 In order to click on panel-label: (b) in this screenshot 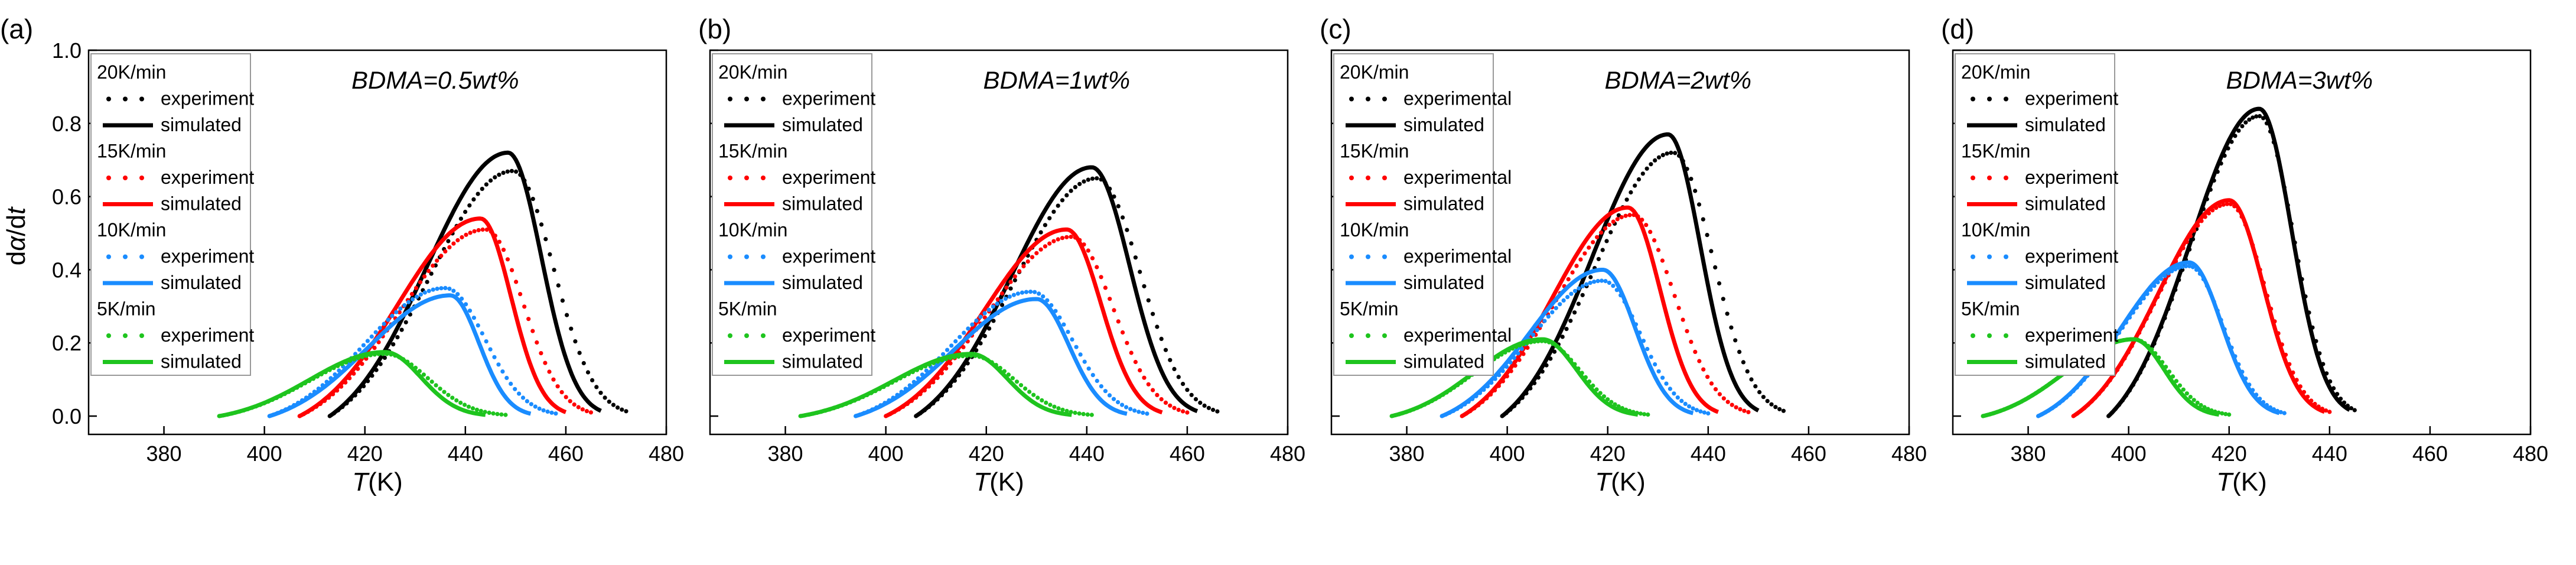, I will do `click(714, 29)`.